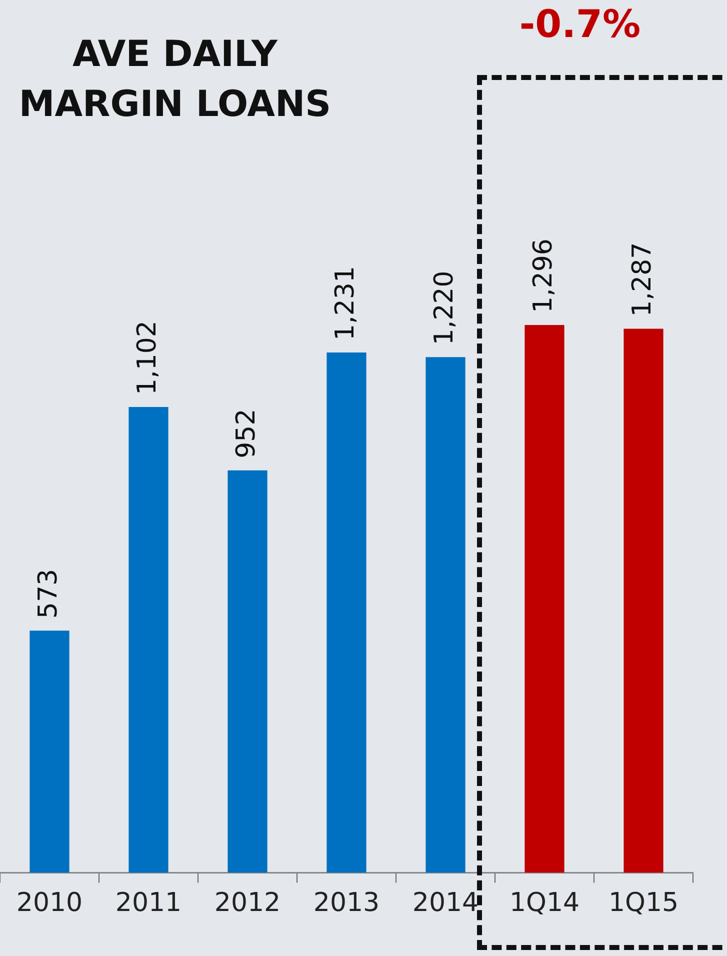 This screenshot has width=727, height=956. What do you see at coordinates (246, 433) in the screenshot?
I see `data-label: 952` at bounding box center [246, 433].